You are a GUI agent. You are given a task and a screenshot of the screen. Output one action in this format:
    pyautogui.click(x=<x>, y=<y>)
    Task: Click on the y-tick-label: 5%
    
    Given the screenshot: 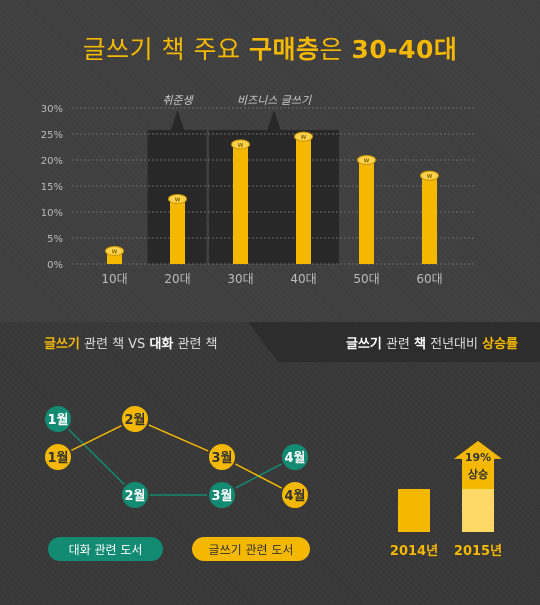 What is the action you would take?
    pyautogui.click(x=55, y=239)
    